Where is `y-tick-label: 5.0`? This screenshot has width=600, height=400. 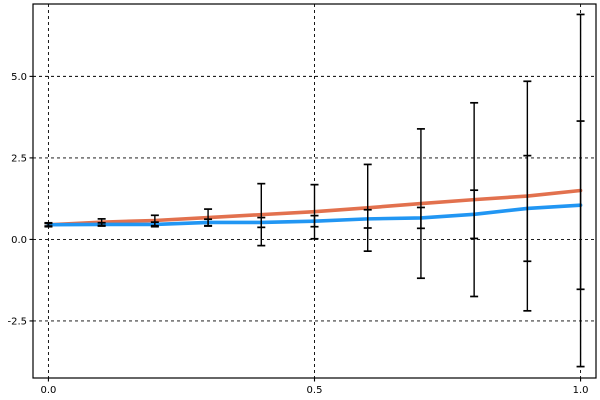
y-tick-label: 5.0 is located at coordinates (19, 77).